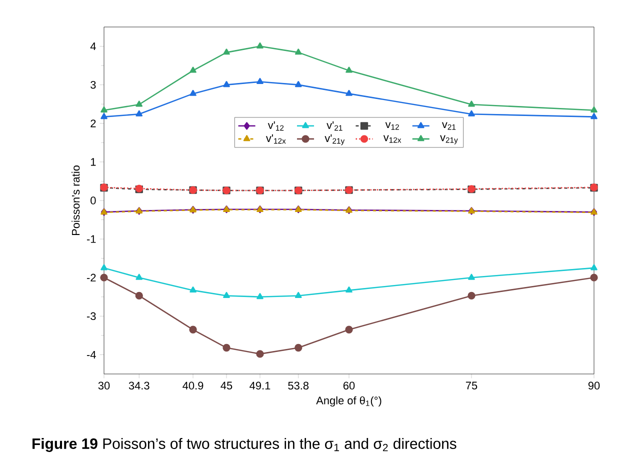  I want to click on x-tick-label: 34.3, so click(139, 386).